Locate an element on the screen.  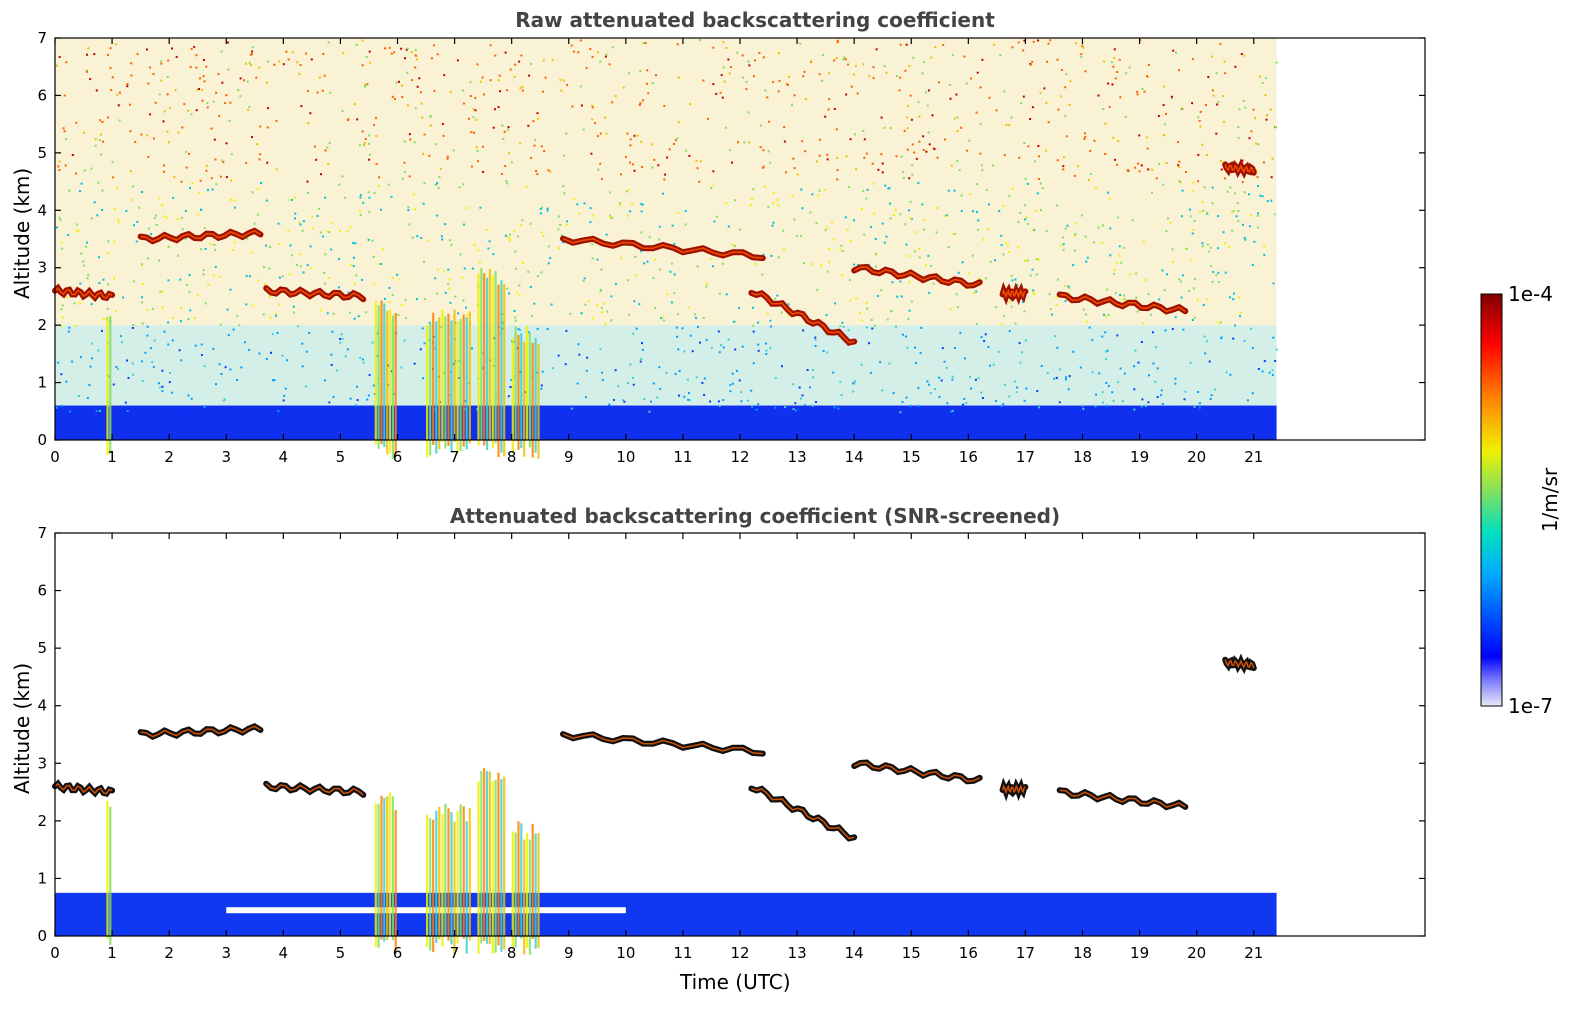
x-tick-label: 21 is located at coordinates (1253, 953).